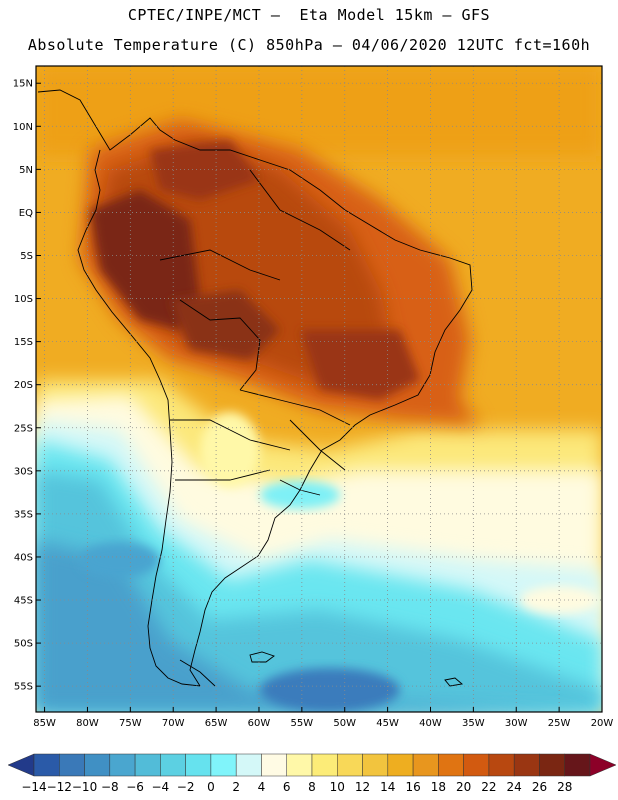 The width and height of the screenshot is (618, 800). What do you see at coordinates (84, 787) in the screenshot?
I see `colorbar-label: −10` at bounding box center [84, 787].